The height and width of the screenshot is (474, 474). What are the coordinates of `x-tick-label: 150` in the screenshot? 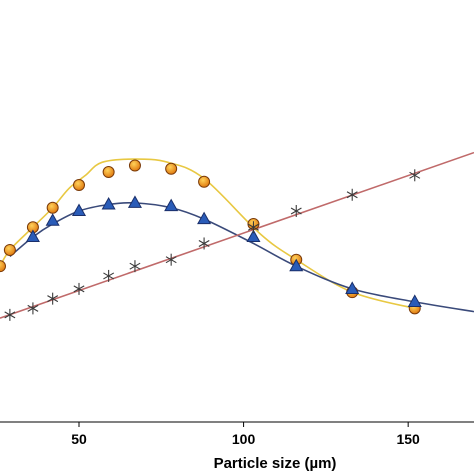 It's located at (408, 439).